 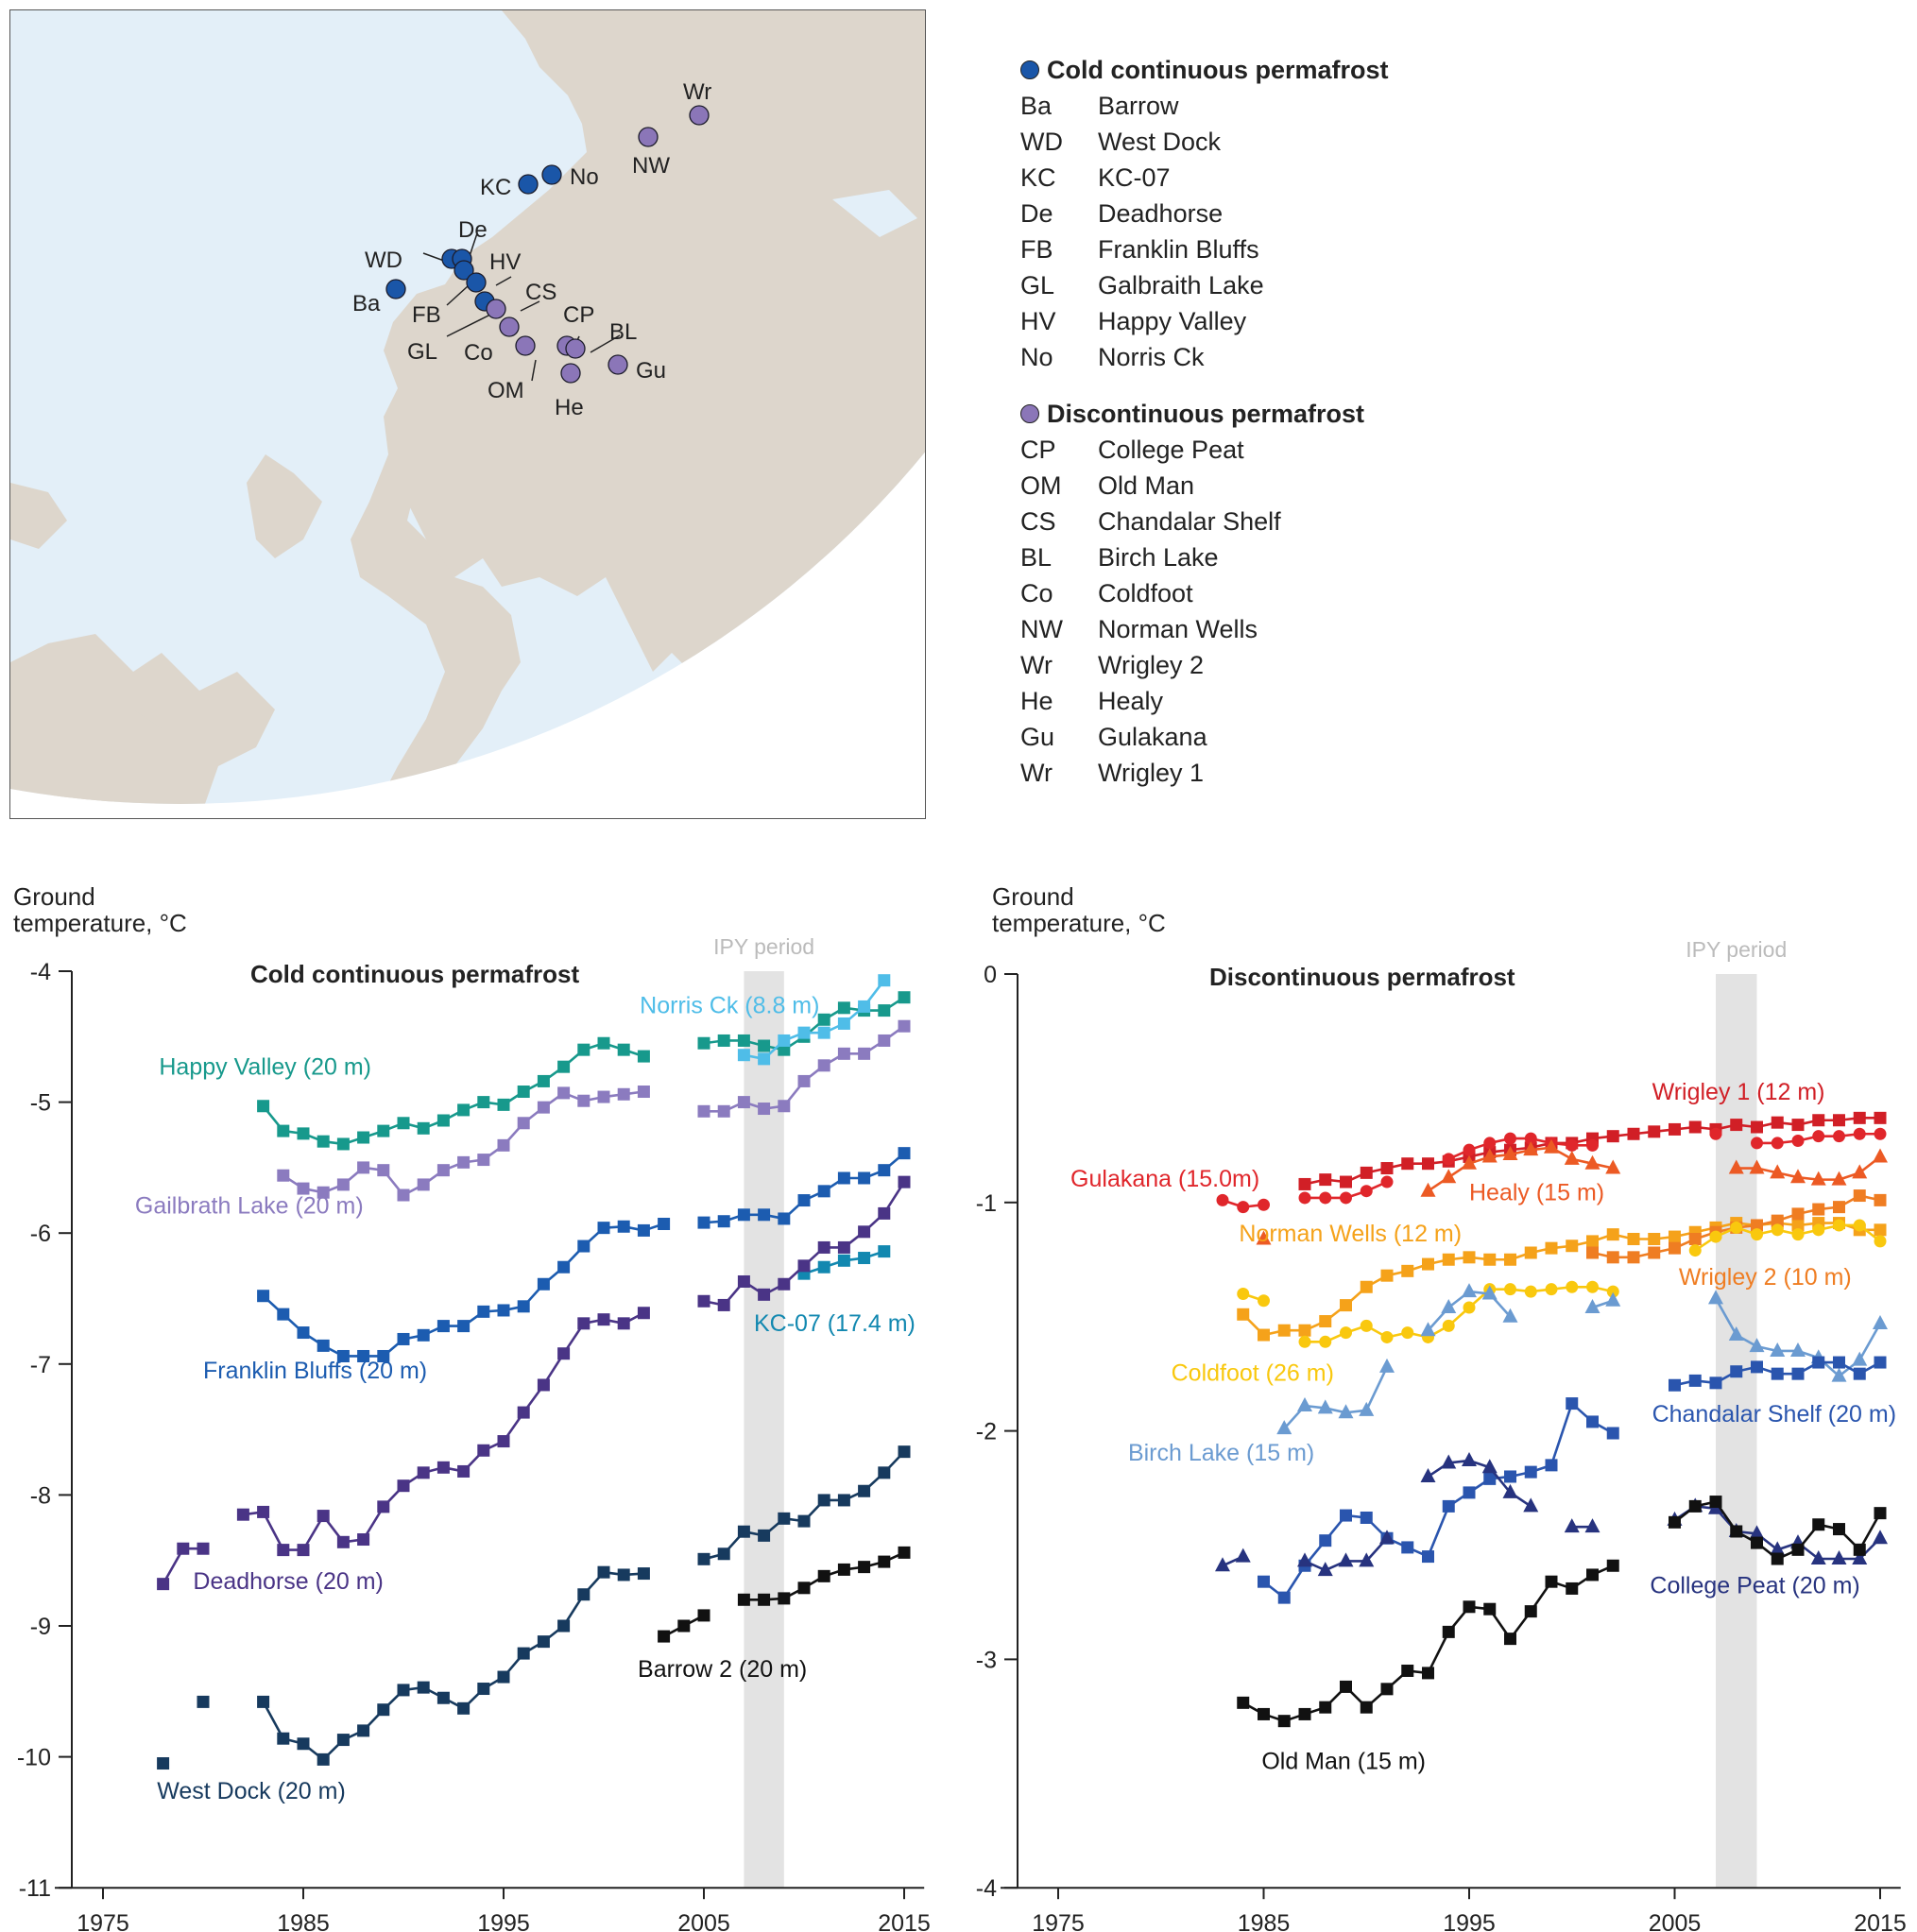 I want to click on y-tick-label: -6, so click(x=41, y=1234).